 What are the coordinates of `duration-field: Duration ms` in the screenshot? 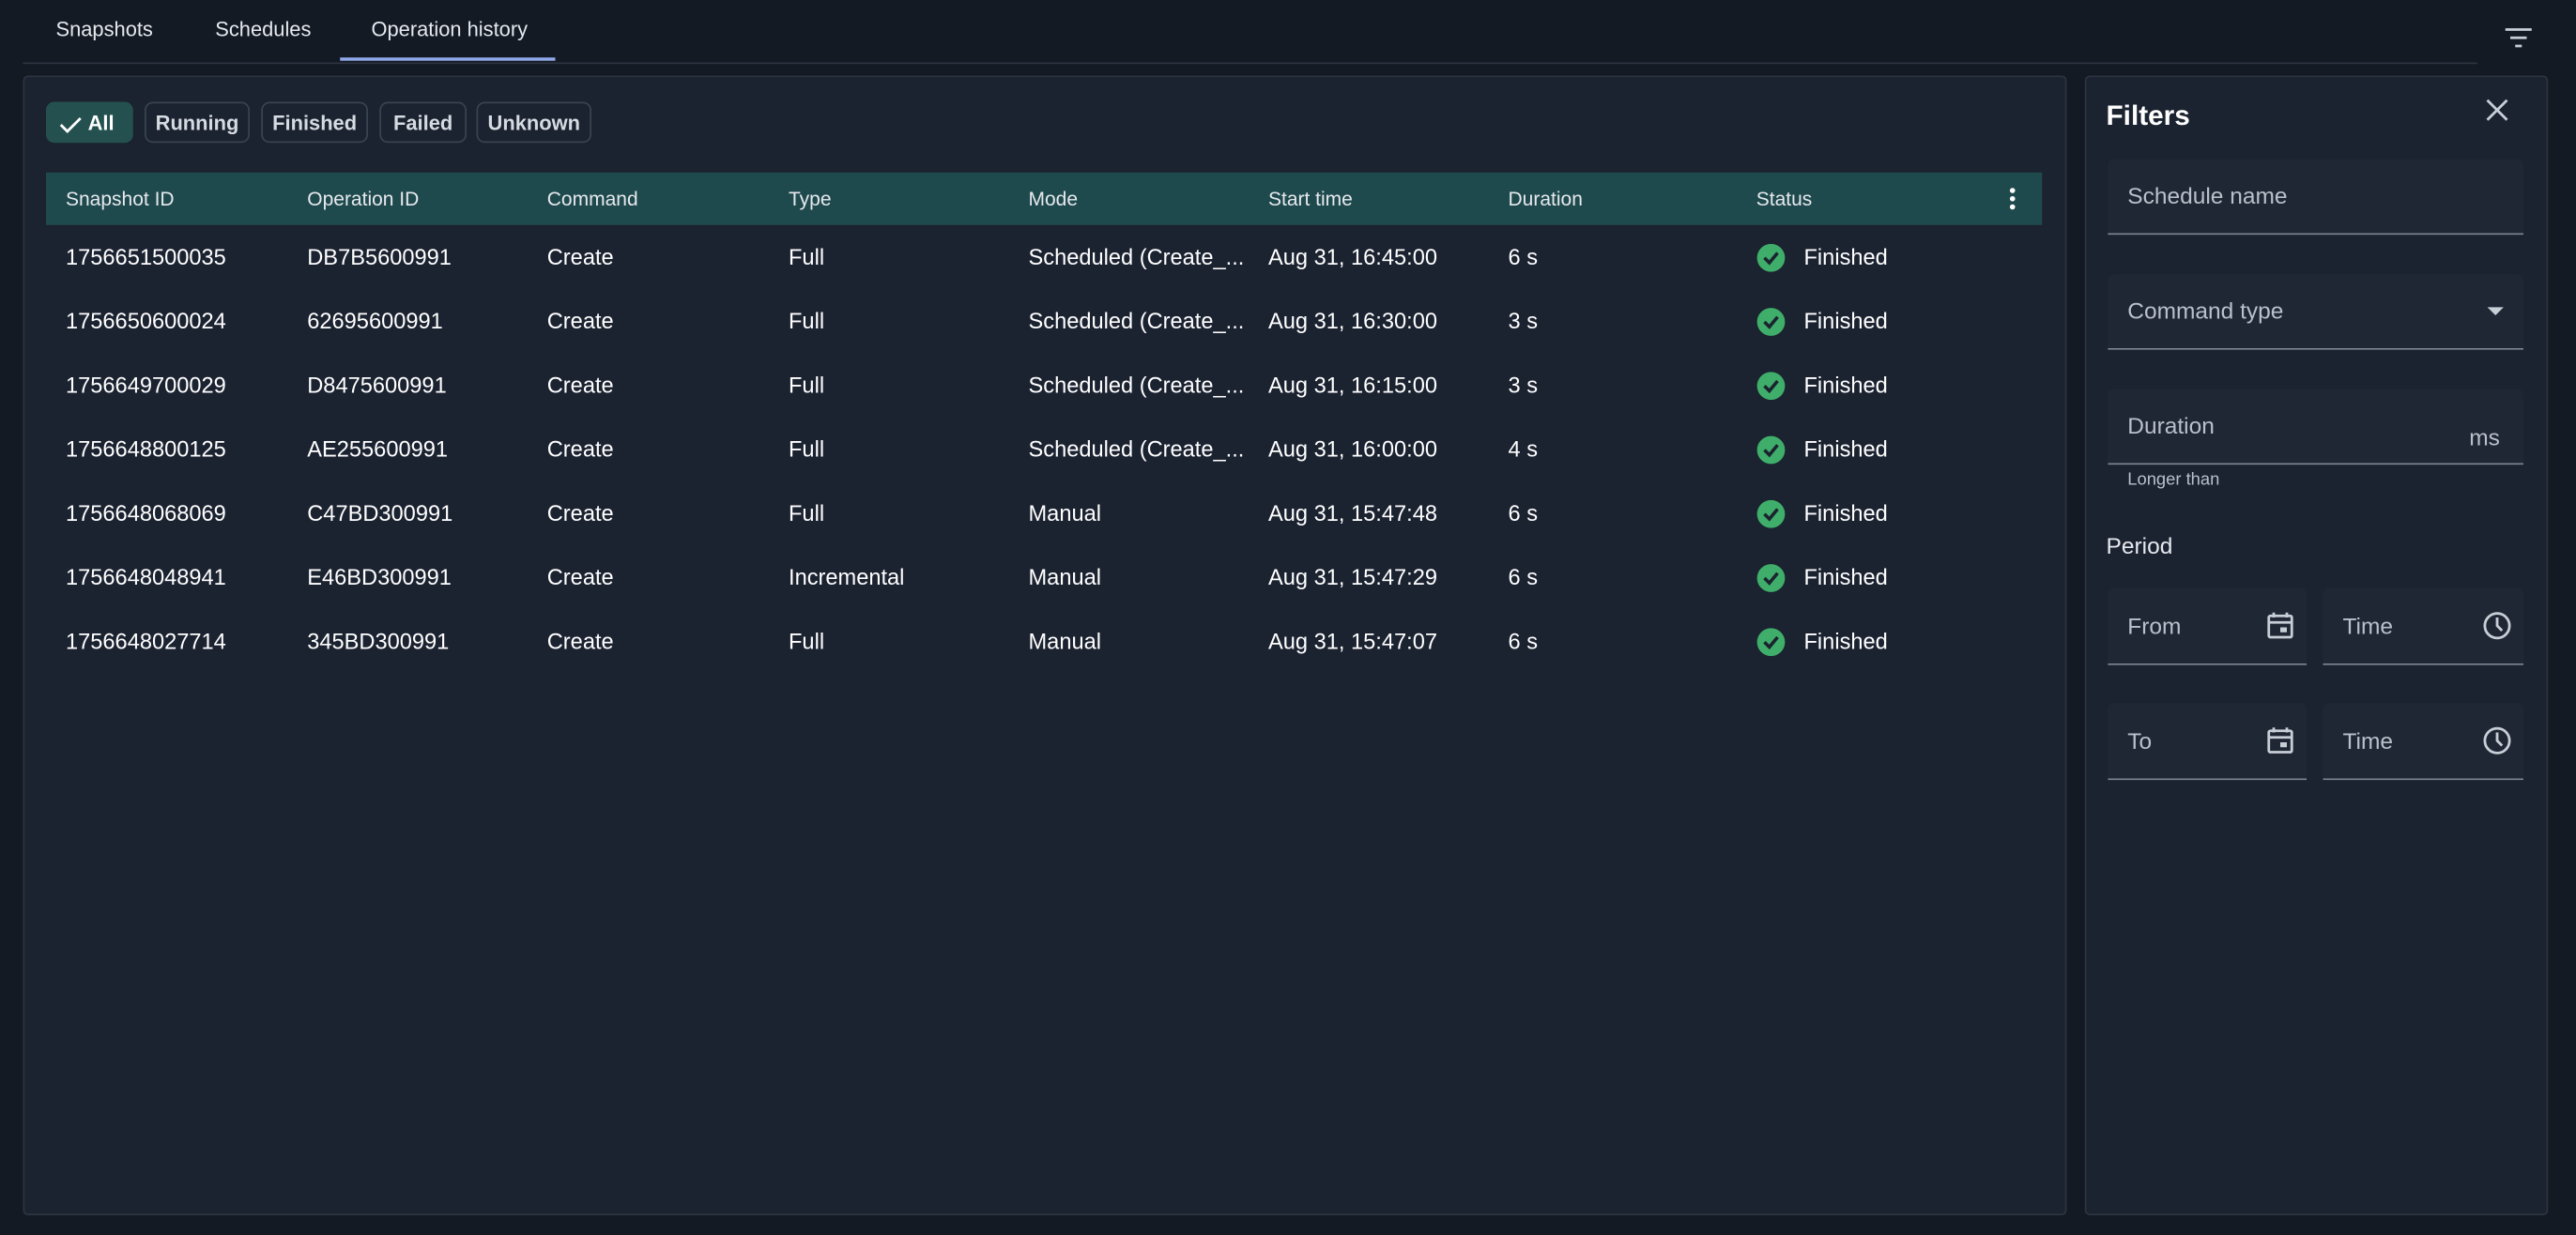 It's located at (2315, 427).